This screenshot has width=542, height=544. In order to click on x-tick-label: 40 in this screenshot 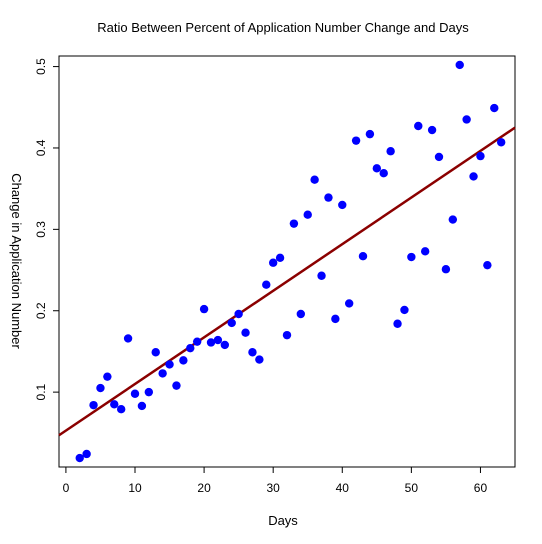, I will do `click(343, 488)`.